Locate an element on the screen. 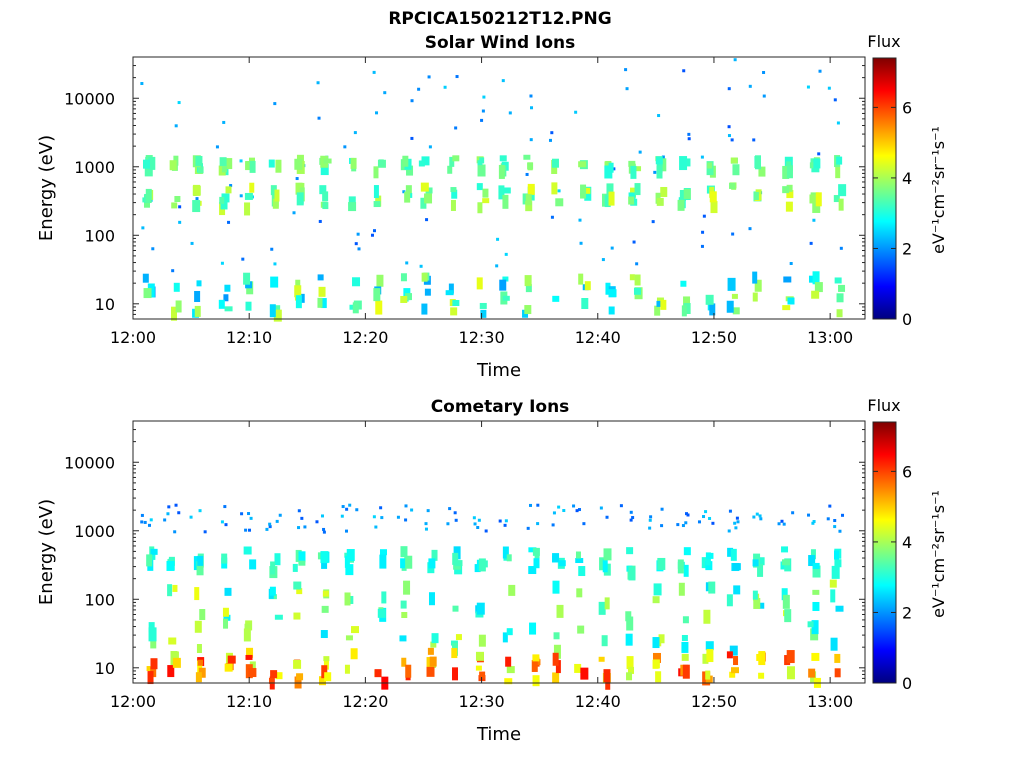  y-tick-label: 10 is located at coordinates (105, 304).